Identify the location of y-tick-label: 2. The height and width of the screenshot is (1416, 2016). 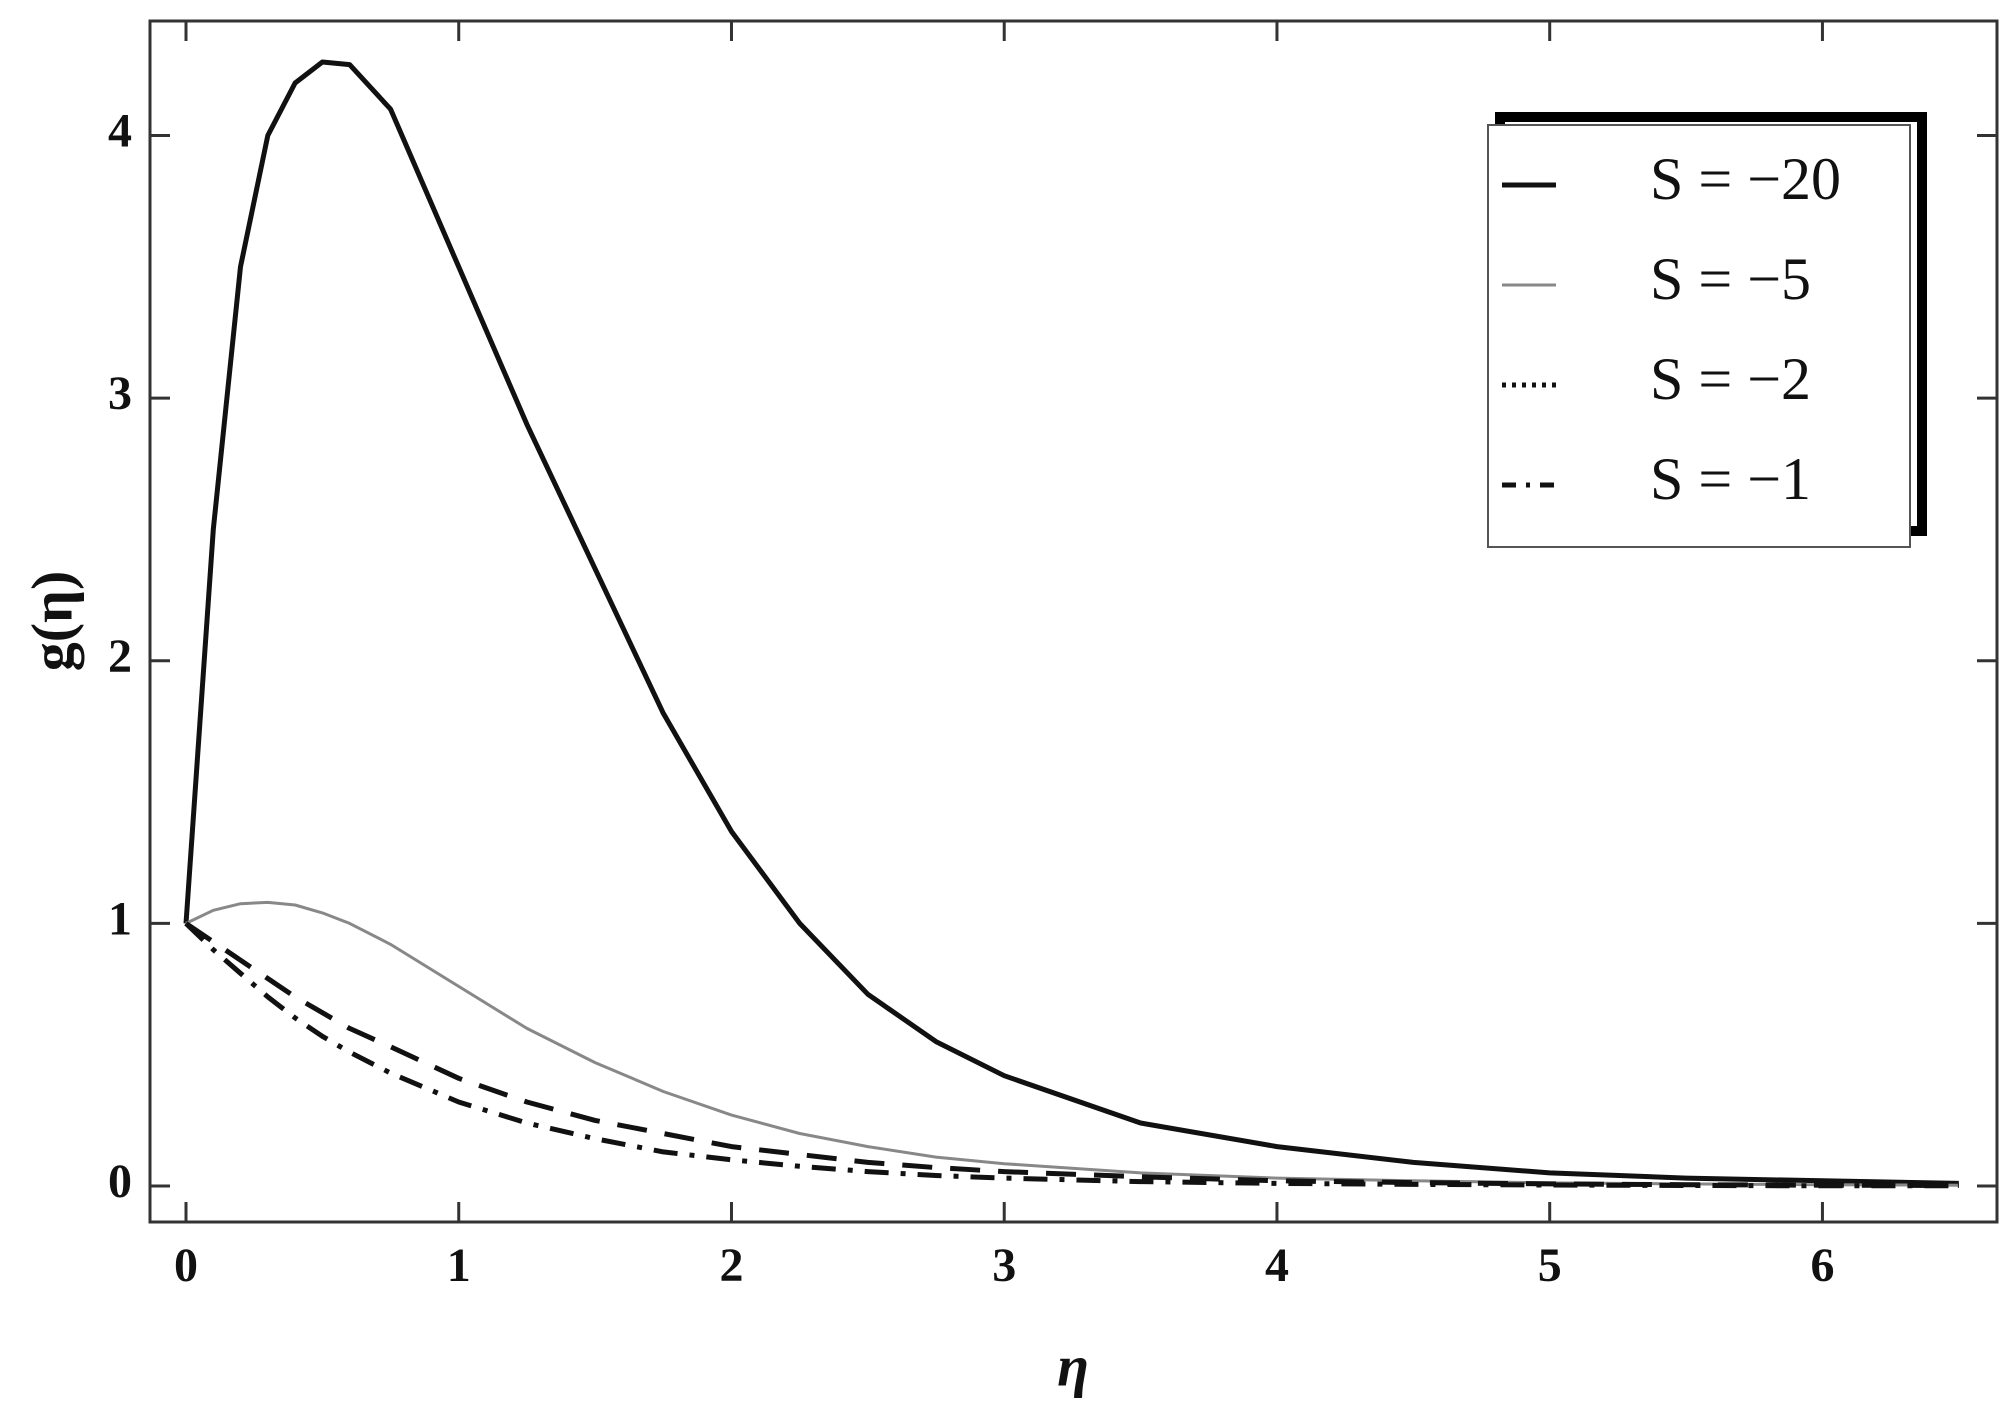
(120, 656).